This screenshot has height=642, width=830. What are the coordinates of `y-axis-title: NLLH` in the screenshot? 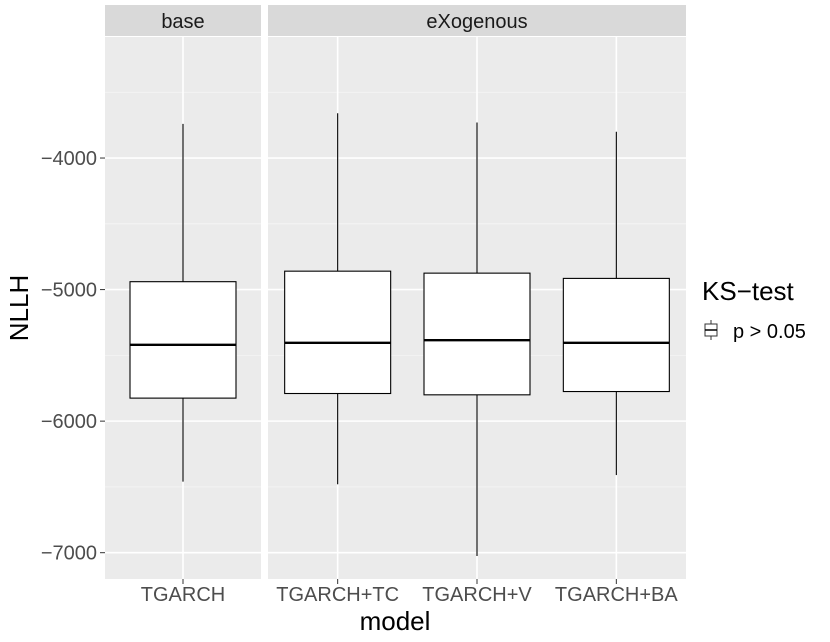 It's located at (19, 308).